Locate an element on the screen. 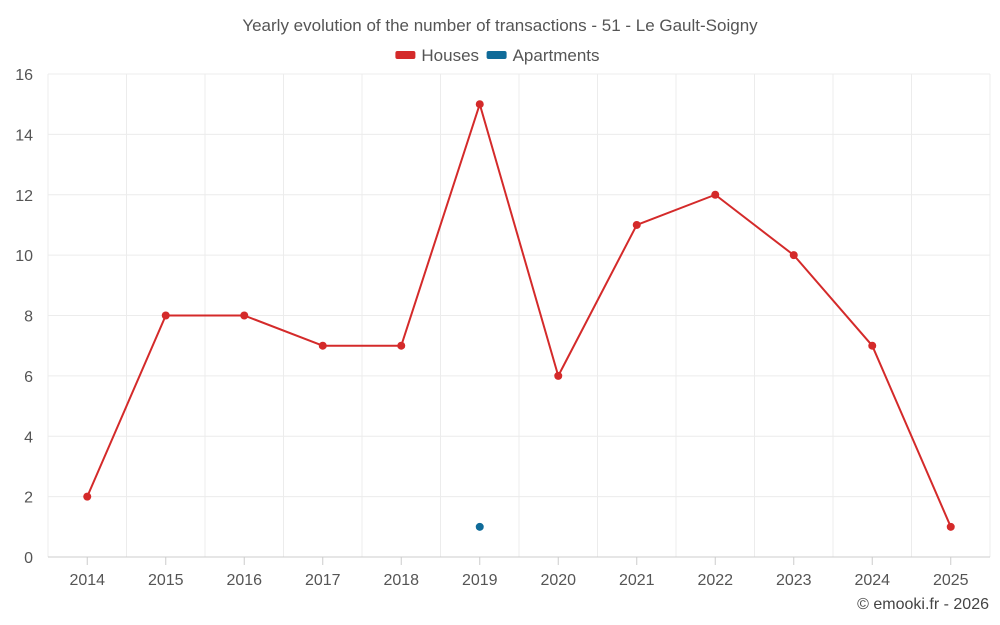 The width and height of the screenshot is (1000, 625). y-axis: 0 2 4 6 8 10 12 14 16 is located at coordinates (24, 317).